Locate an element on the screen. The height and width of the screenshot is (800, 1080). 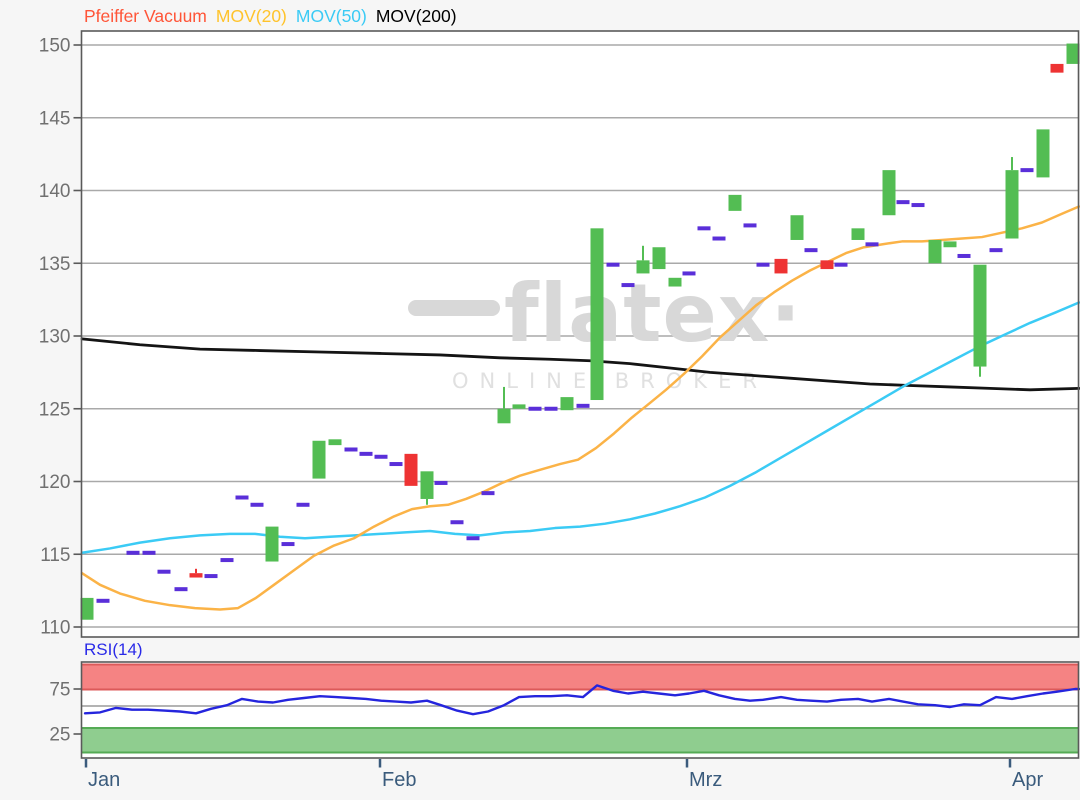
rsi-panel-title: RSI(14) is located at coordinates (113, 649).